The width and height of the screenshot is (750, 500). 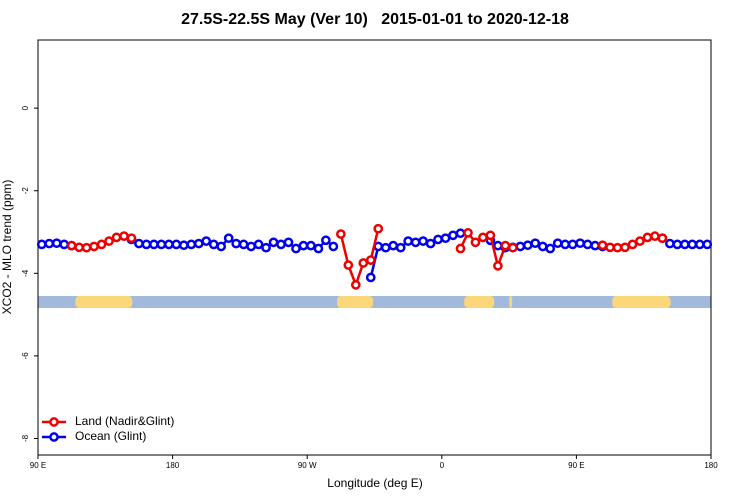 What do you see at coordinates (124, 421) in the screenshot?
I see `legend-label: Land (Nadir&Glint)` at bounding box center [124, 421].